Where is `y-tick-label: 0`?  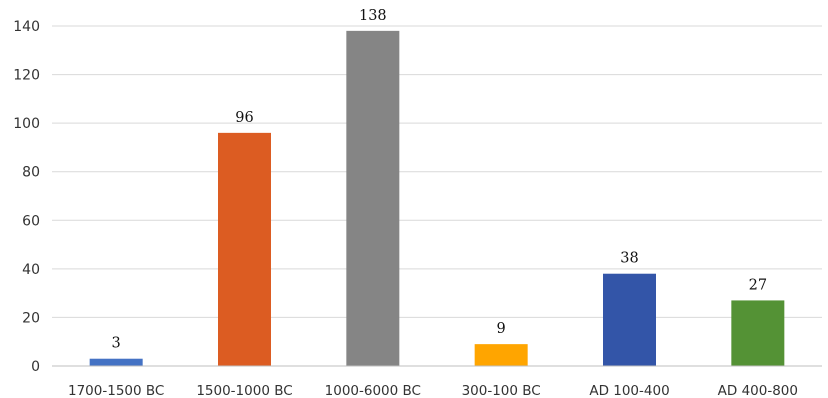 y-tick-label: 0 is located at coordinates (35, 367).